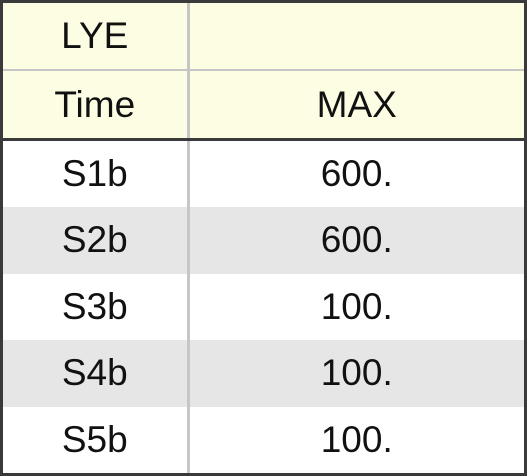 The image size is (527, 476). I want to click on row-label: S1b, so click(96, 173).